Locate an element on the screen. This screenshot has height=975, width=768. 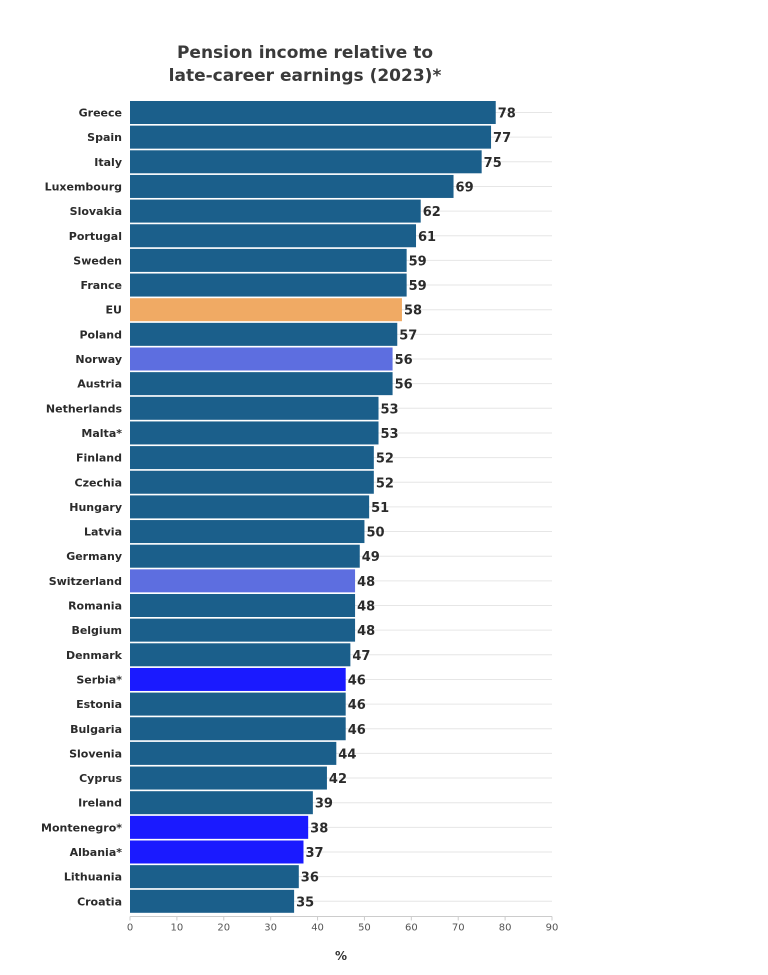
category-label: Romania is located at coordinates (95, 606).